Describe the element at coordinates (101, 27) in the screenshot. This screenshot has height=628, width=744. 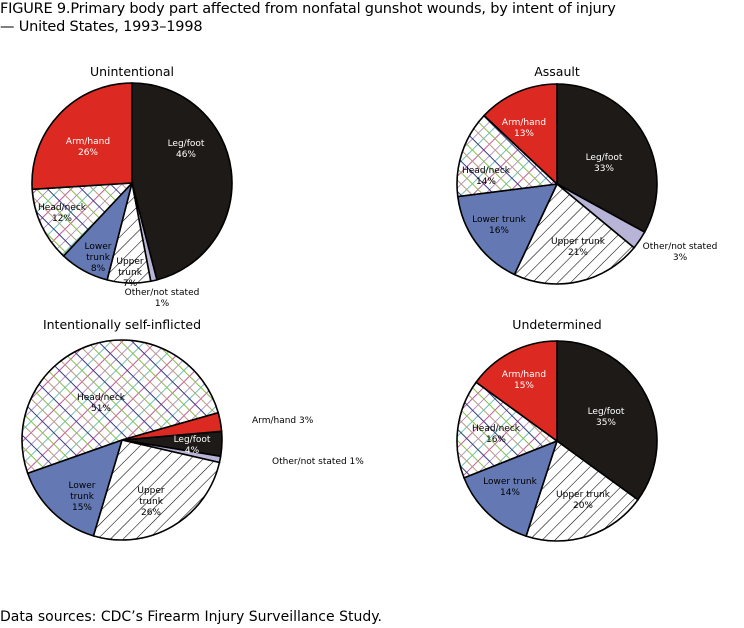
I see `title-line-2: — United States, 1993–1998` at that location.